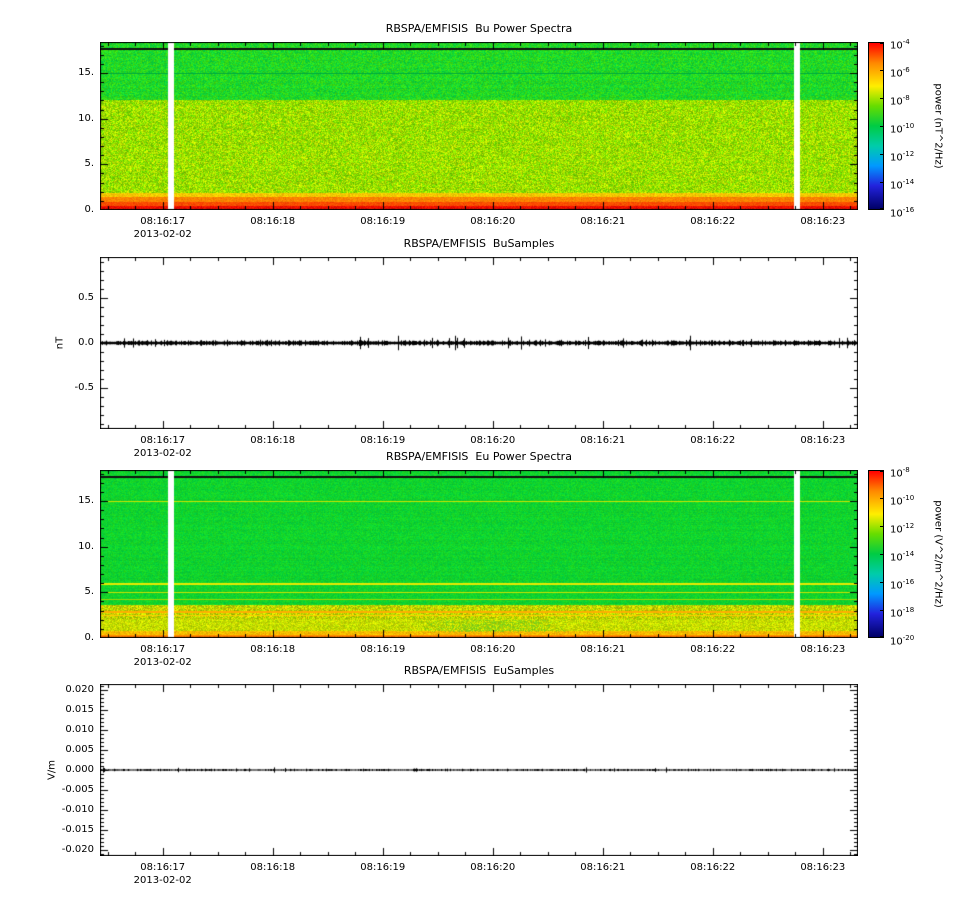  I want to click on bu-samples-waveform-plot, so click(479, 343).